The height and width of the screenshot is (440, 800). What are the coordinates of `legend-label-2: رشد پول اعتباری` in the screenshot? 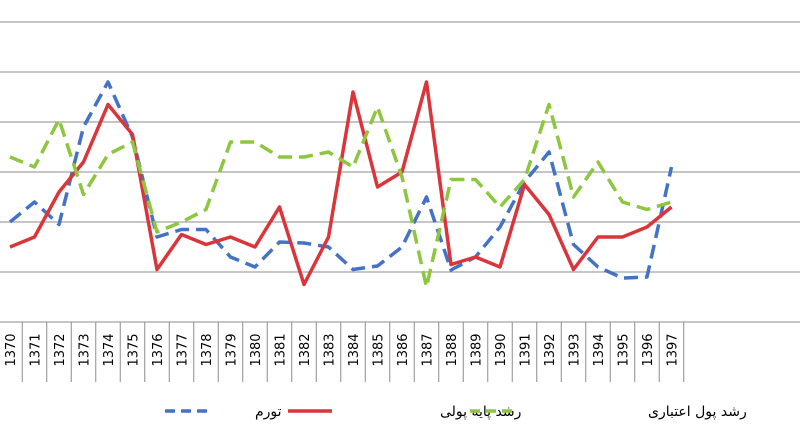 It's located at (697, 412).